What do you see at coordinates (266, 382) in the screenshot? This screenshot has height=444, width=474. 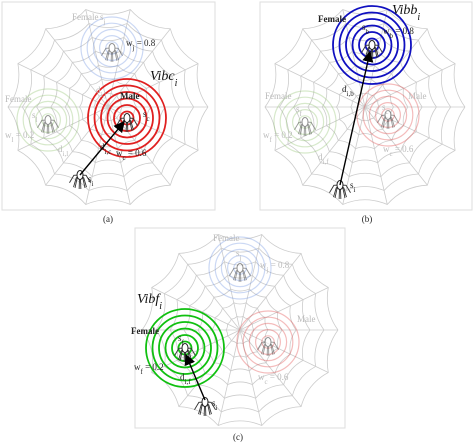 I see `label-subscript: c` at bounding box center [266, 382].